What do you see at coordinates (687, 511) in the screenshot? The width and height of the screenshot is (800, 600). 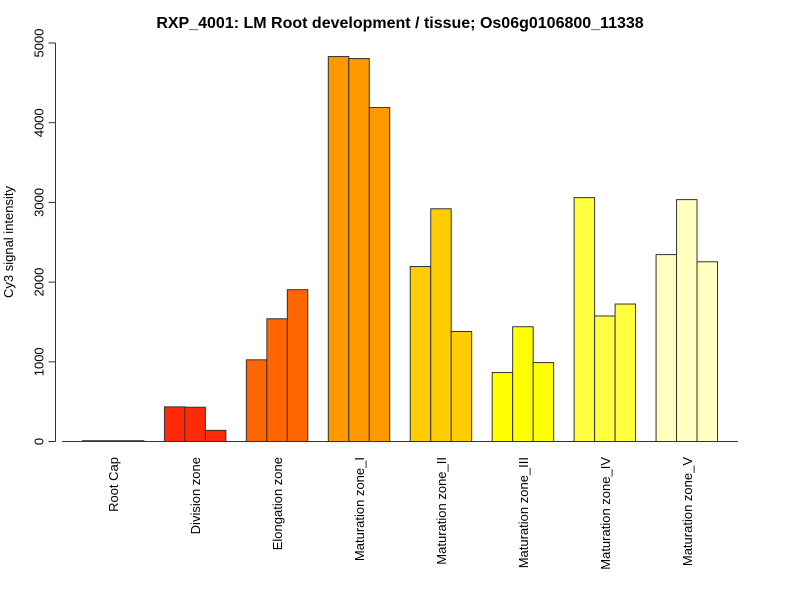 I see `x-tick-label: Maturation zone_V` at bounding box center [687, 511].